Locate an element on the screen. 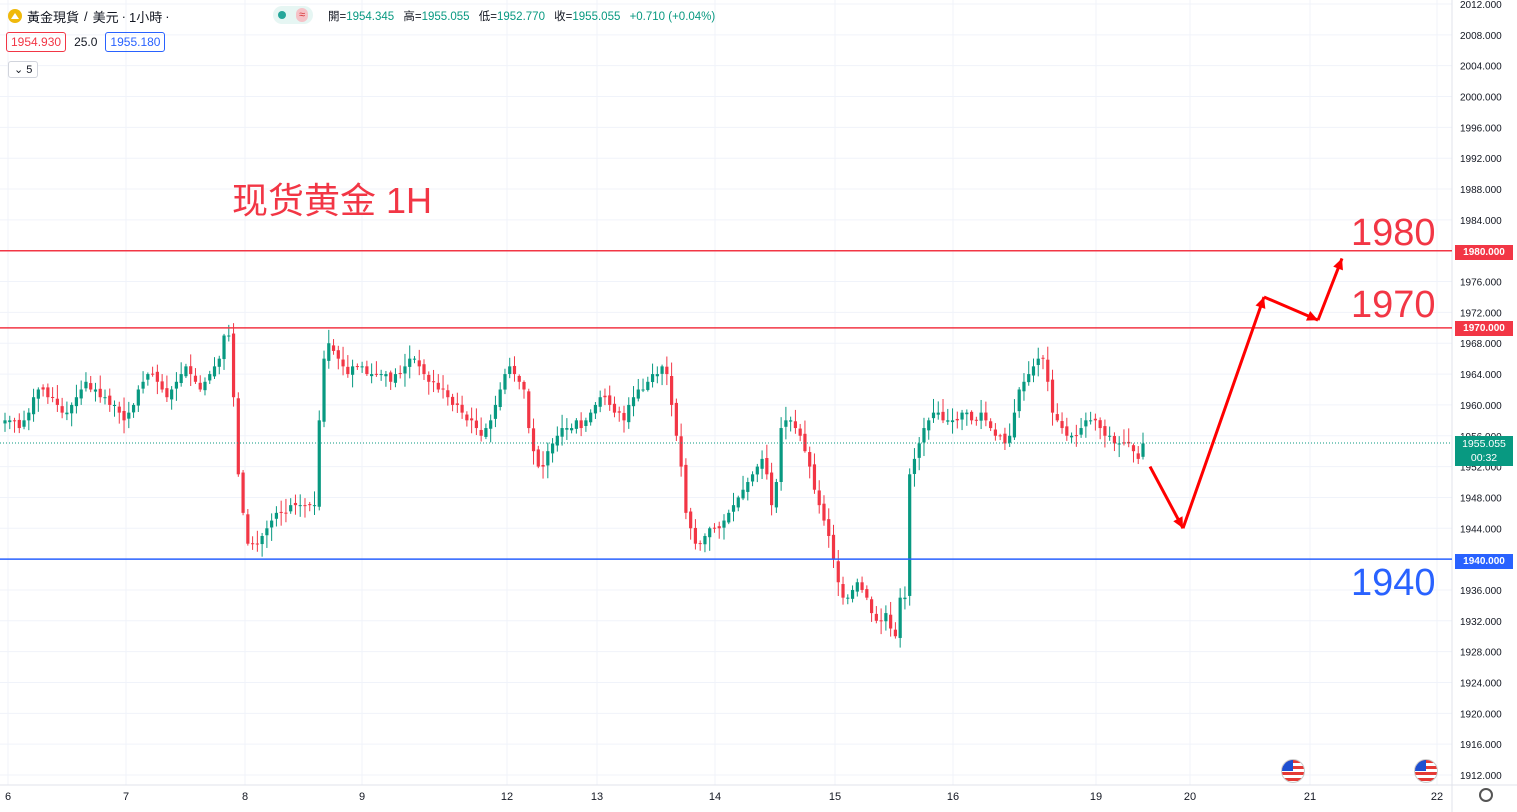  current-price-tag: 1955.055 00:32 is located at coordinates (1484, 451).